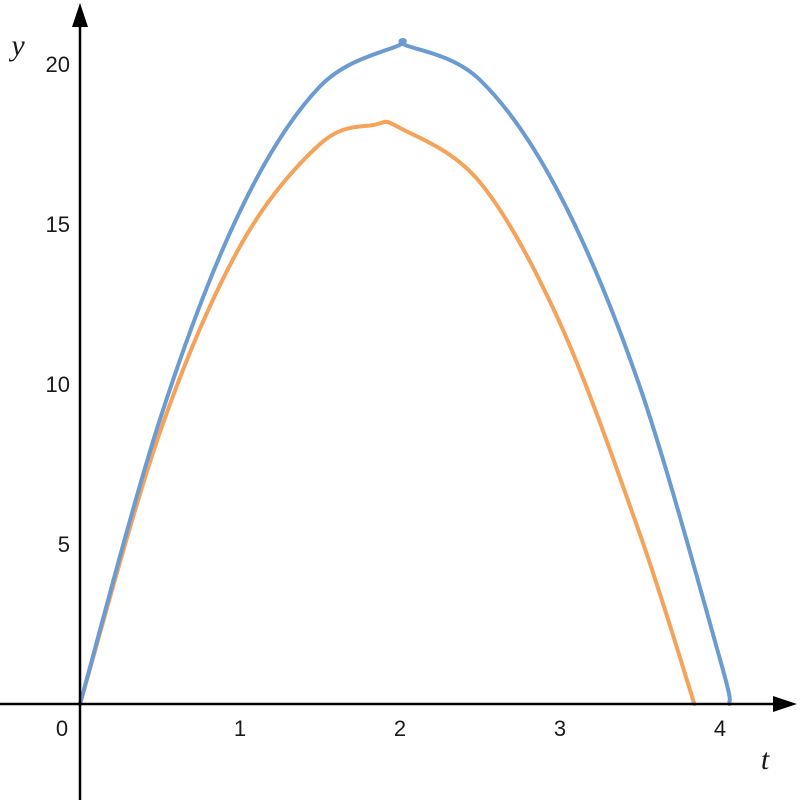  What do you see at coordinates (62, 728) in the screenshot?
I see `x-tick-label: 0` at bounding box center [62, 728].